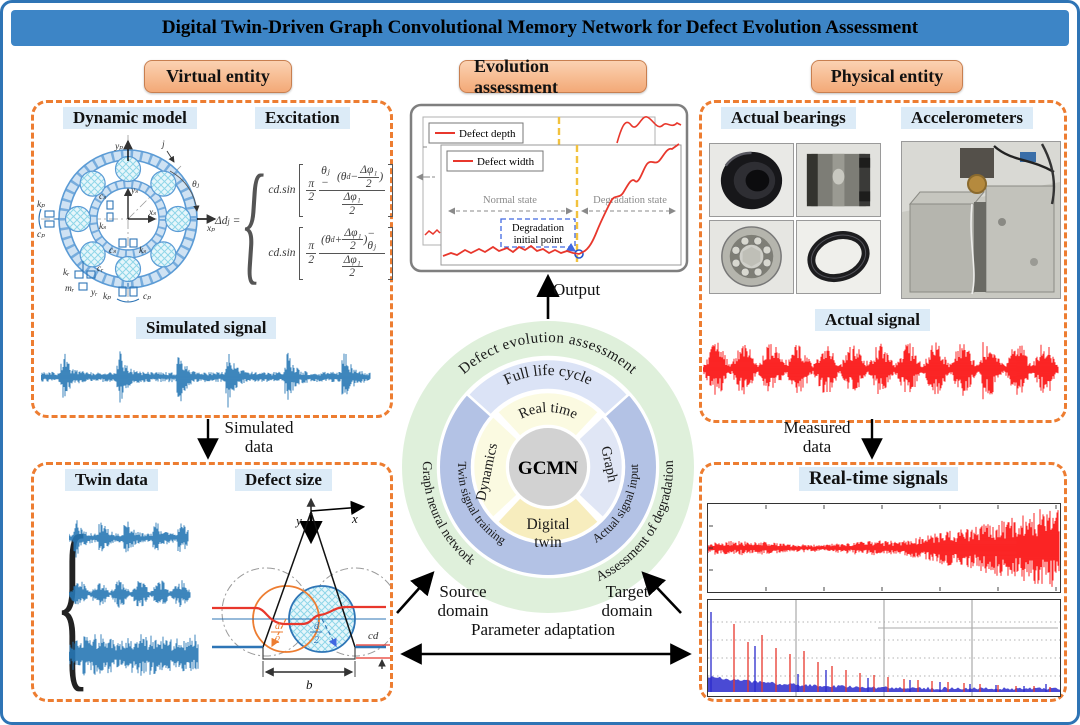 Image resolution: width=1080 pixels, height=725 pixels. What do you see at coordinates (41, 235) in the screenshot?
I see `label-cp-left: cₚ` at bounding box center [41, 235].